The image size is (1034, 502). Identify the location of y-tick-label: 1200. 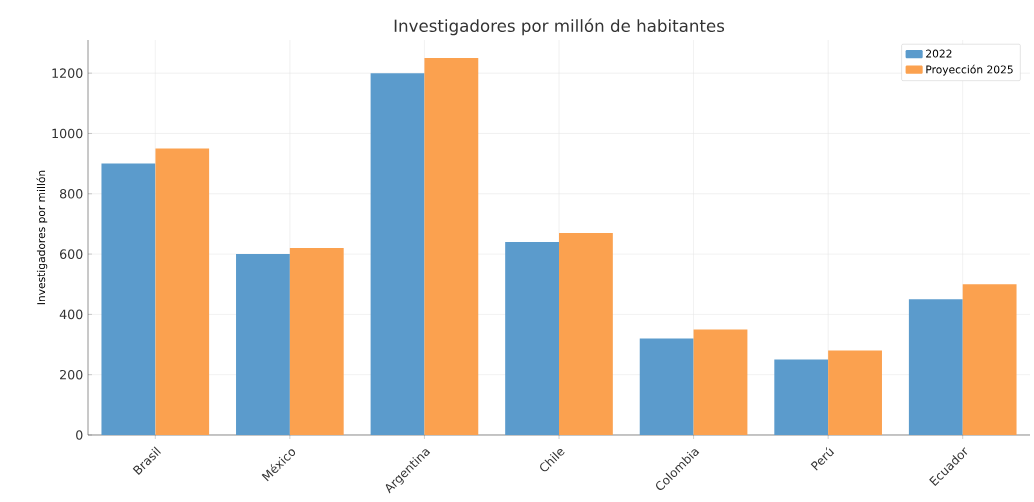
(67, 73).